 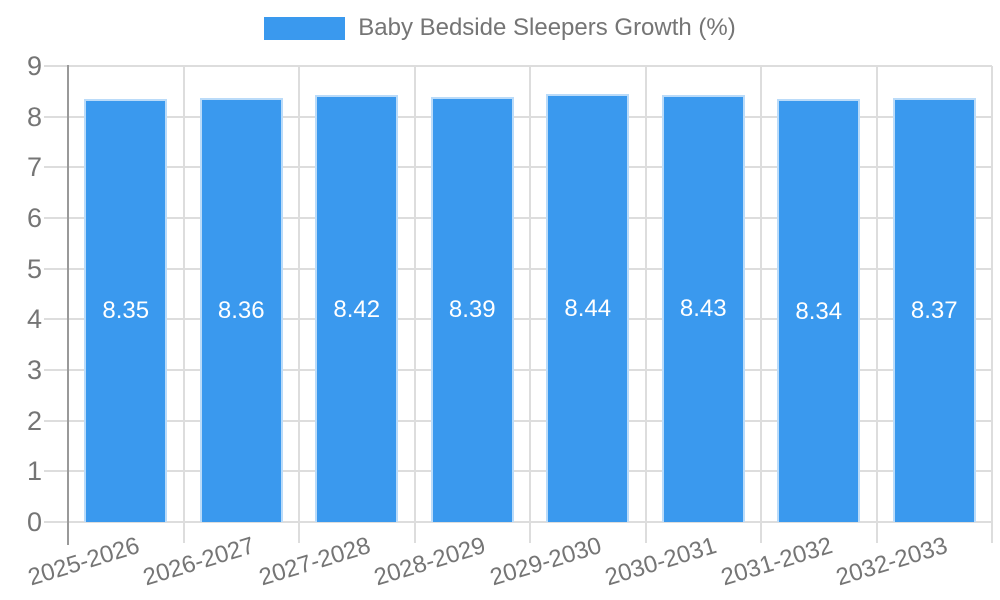 What do you see at coordinates (34, 167) in the screenshot?
I see `y-tick-label: 7` at bounding box center [34, 167].